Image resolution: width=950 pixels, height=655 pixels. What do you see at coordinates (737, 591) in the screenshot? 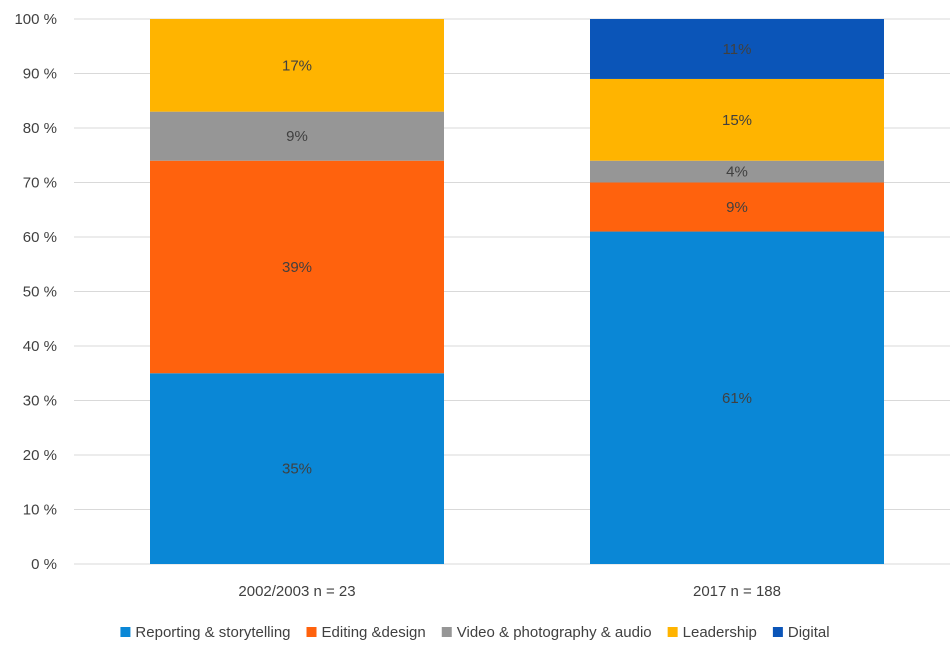
I see `x-category-label: 2017 n = 188` at bounding box center [737, 591].